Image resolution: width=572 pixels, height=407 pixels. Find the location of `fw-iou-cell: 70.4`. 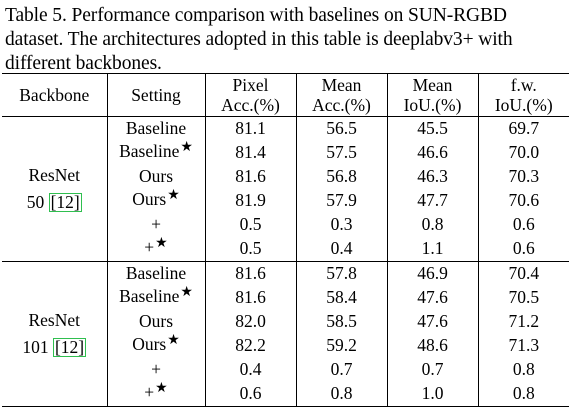

fw-iou-cell: 70.4 is located at coordinates (523, 273).